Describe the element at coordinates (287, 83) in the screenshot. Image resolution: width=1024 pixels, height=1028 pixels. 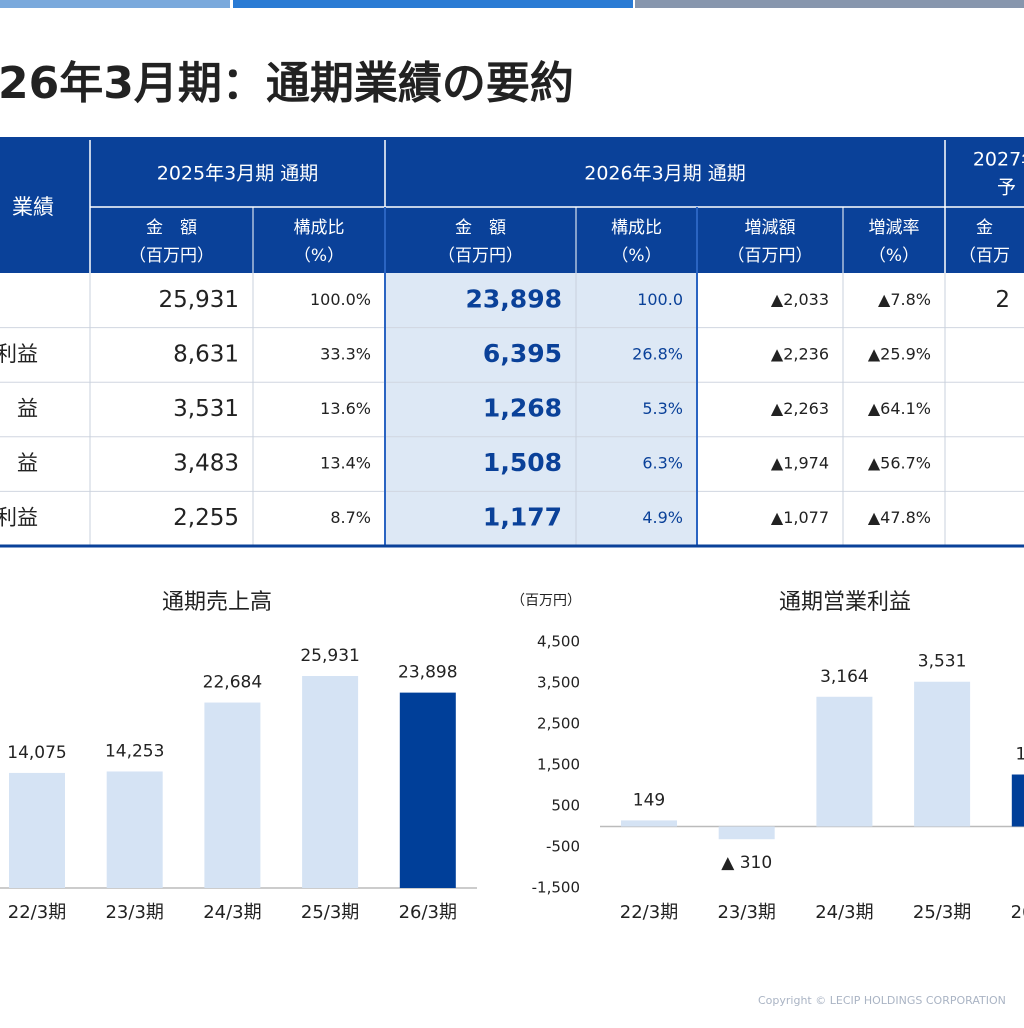
I see `slide-title: 26年3月期：通期業績の要約` at that location.